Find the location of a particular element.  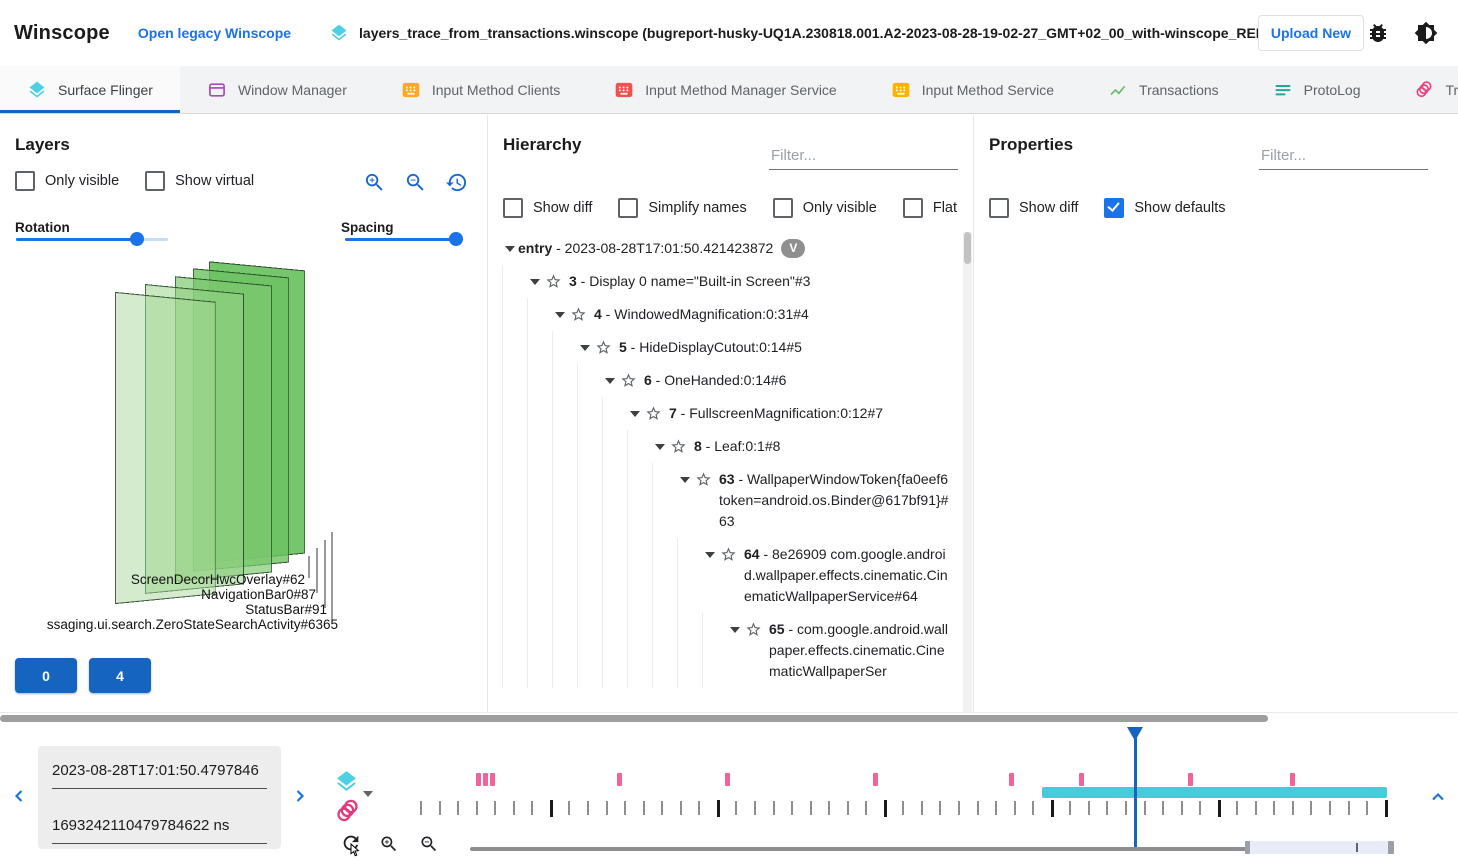

reset-view-history-icon is located at coordinates (456, 182).